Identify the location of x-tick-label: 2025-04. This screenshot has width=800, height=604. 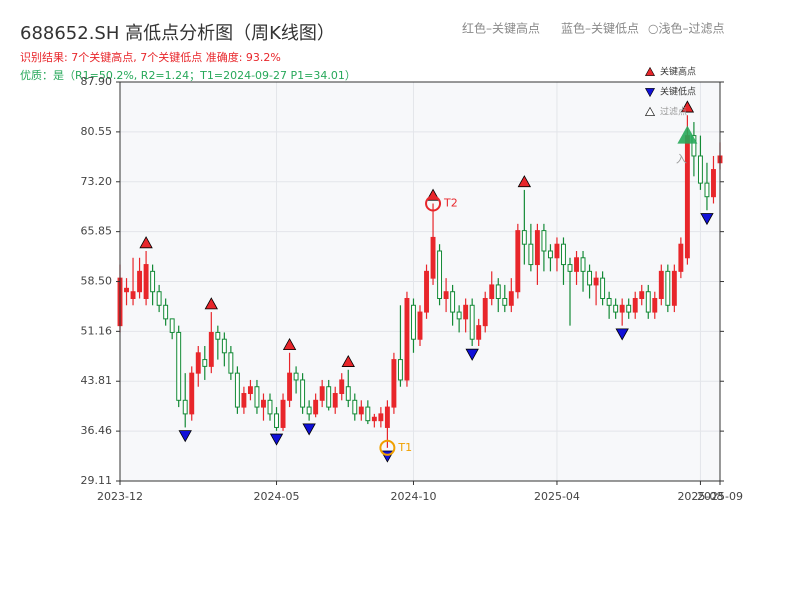
(557, 496).